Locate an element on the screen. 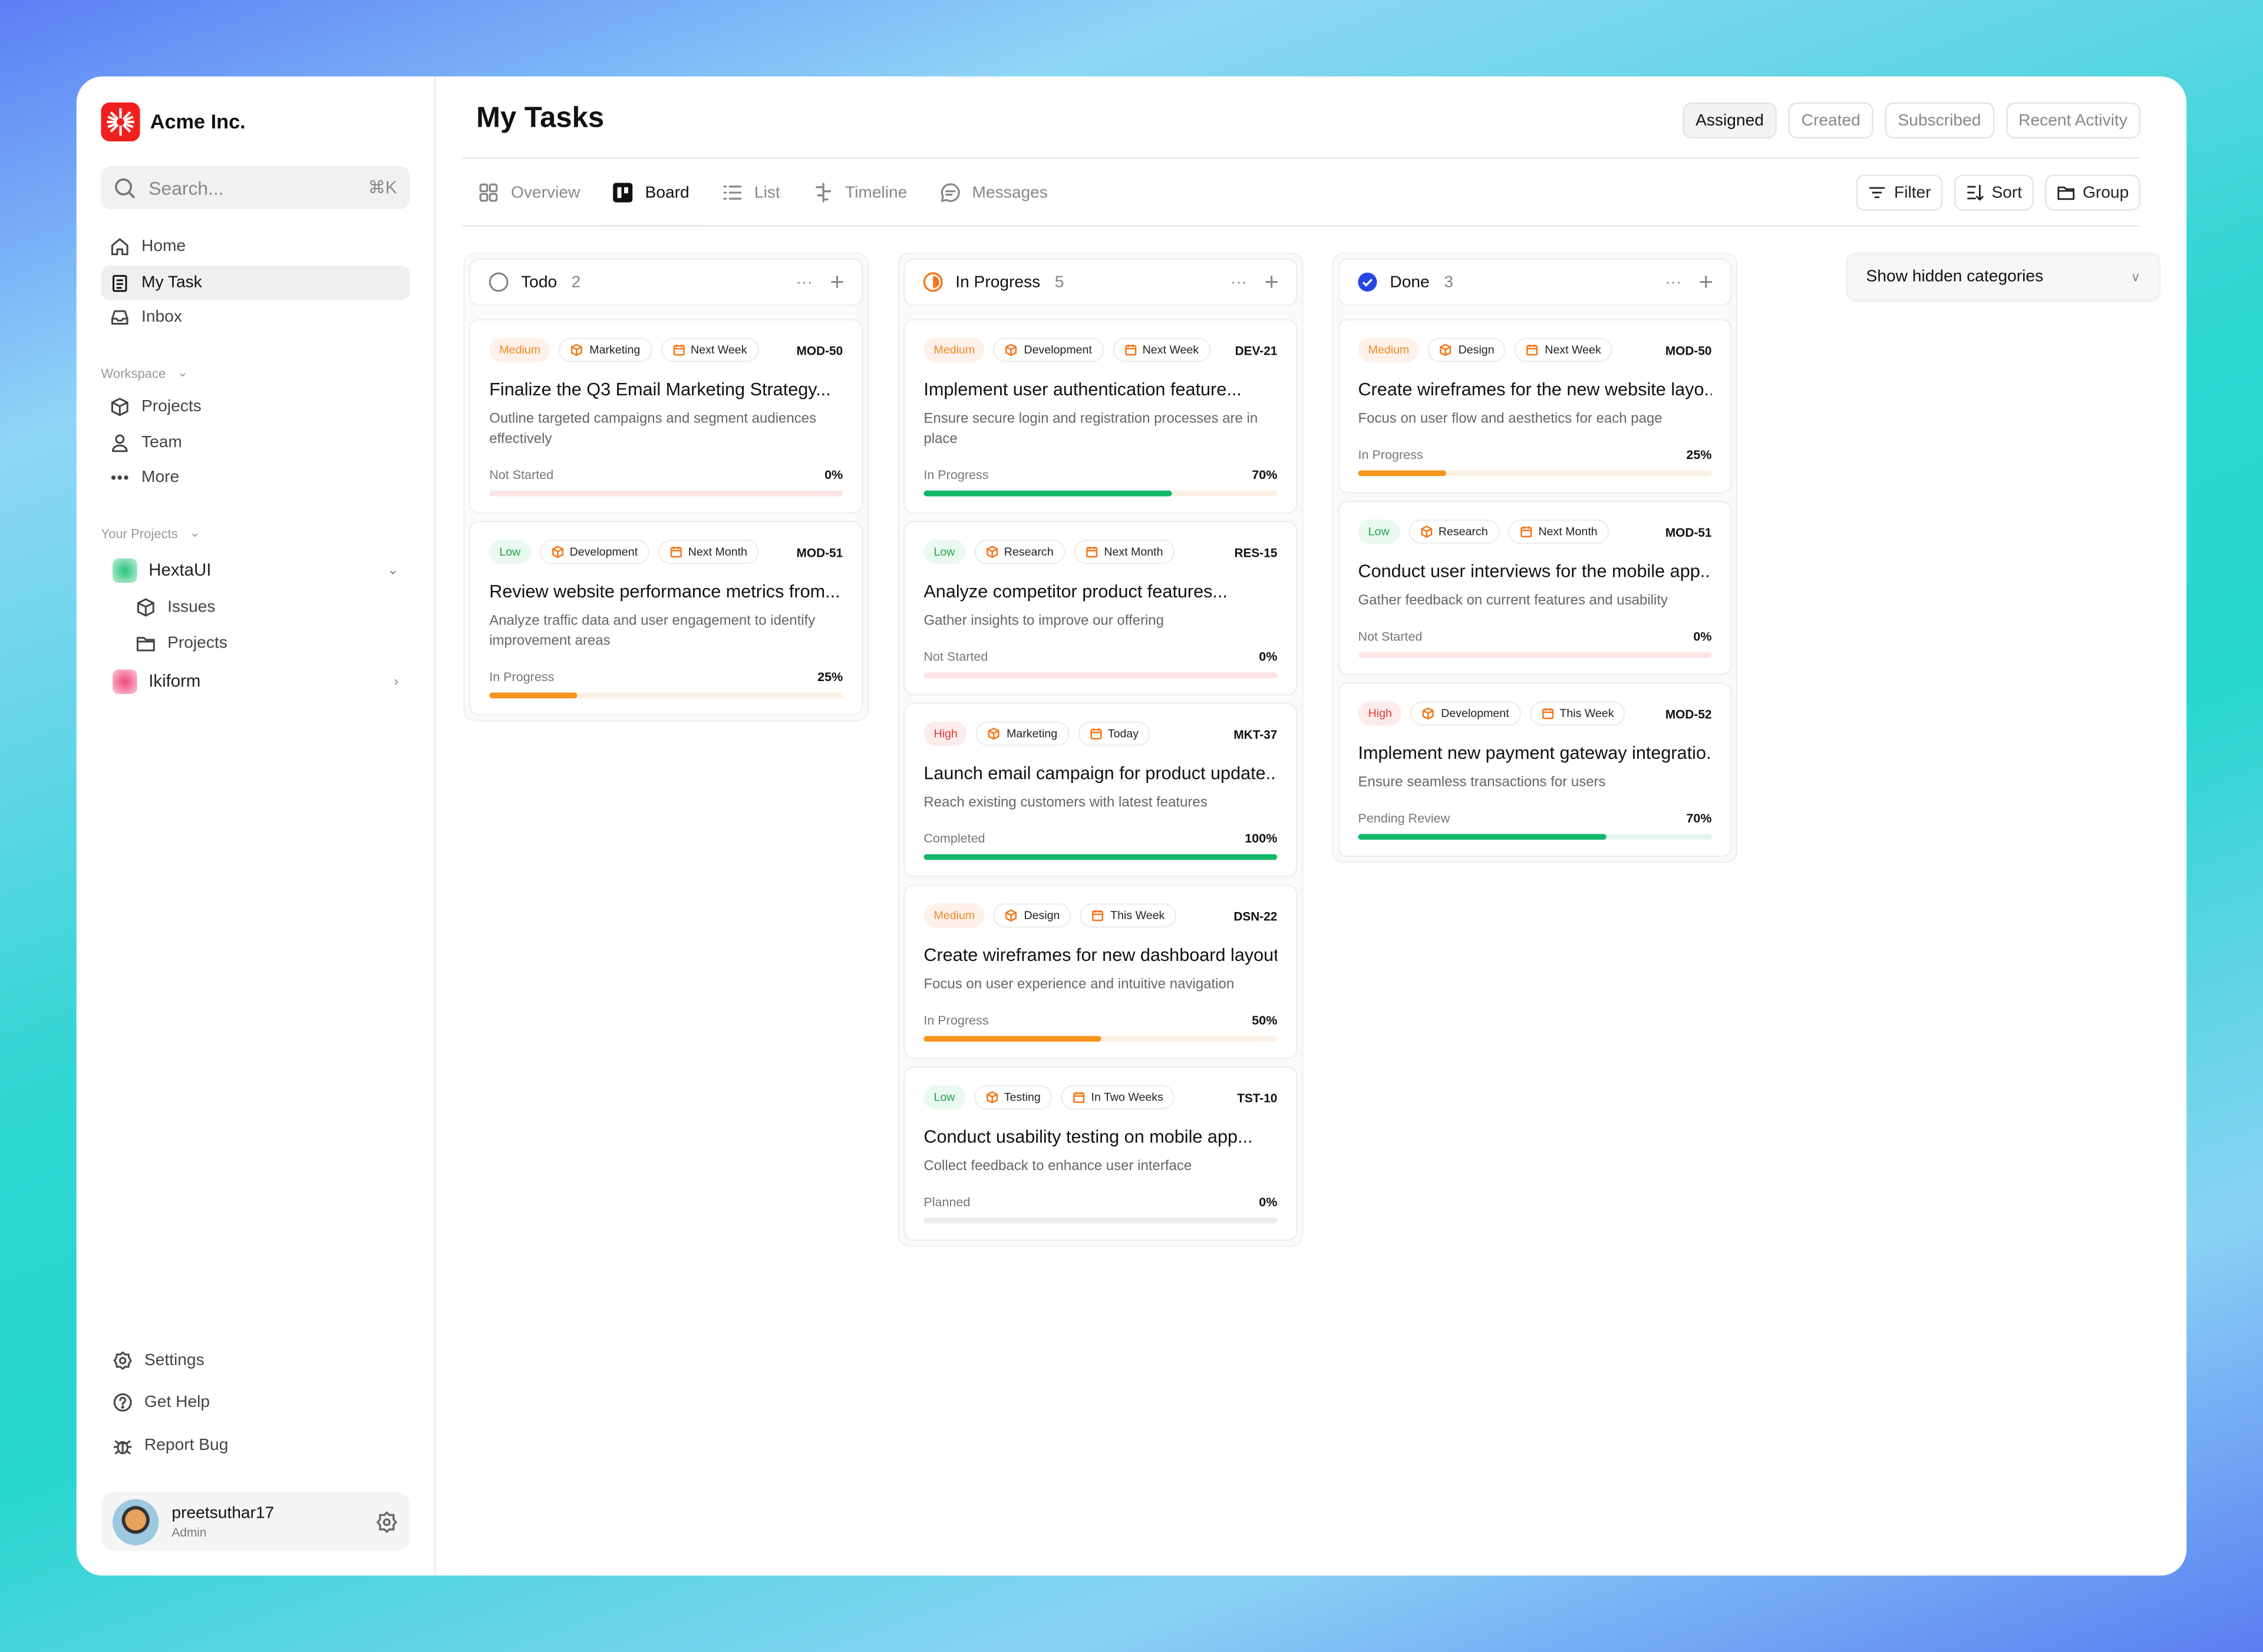  brand: Acme Inc. is located at coordinates (256, 121).